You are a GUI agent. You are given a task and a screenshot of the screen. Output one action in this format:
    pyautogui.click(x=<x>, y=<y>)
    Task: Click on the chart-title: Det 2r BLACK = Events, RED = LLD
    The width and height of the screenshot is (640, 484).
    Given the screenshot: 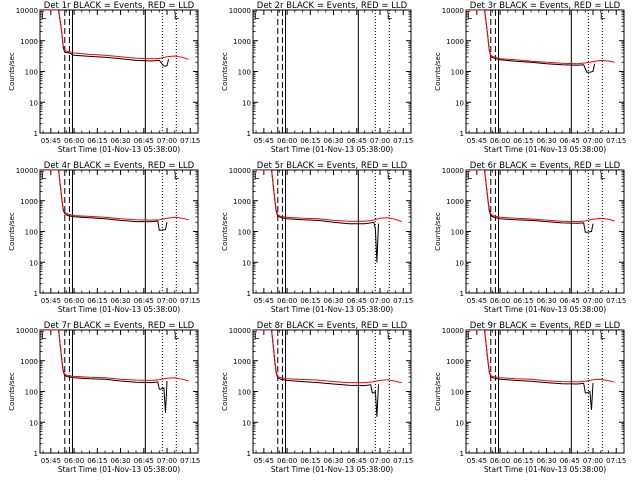 What is the action you would take?
    pyautogui.click(x=332, y=6)
    